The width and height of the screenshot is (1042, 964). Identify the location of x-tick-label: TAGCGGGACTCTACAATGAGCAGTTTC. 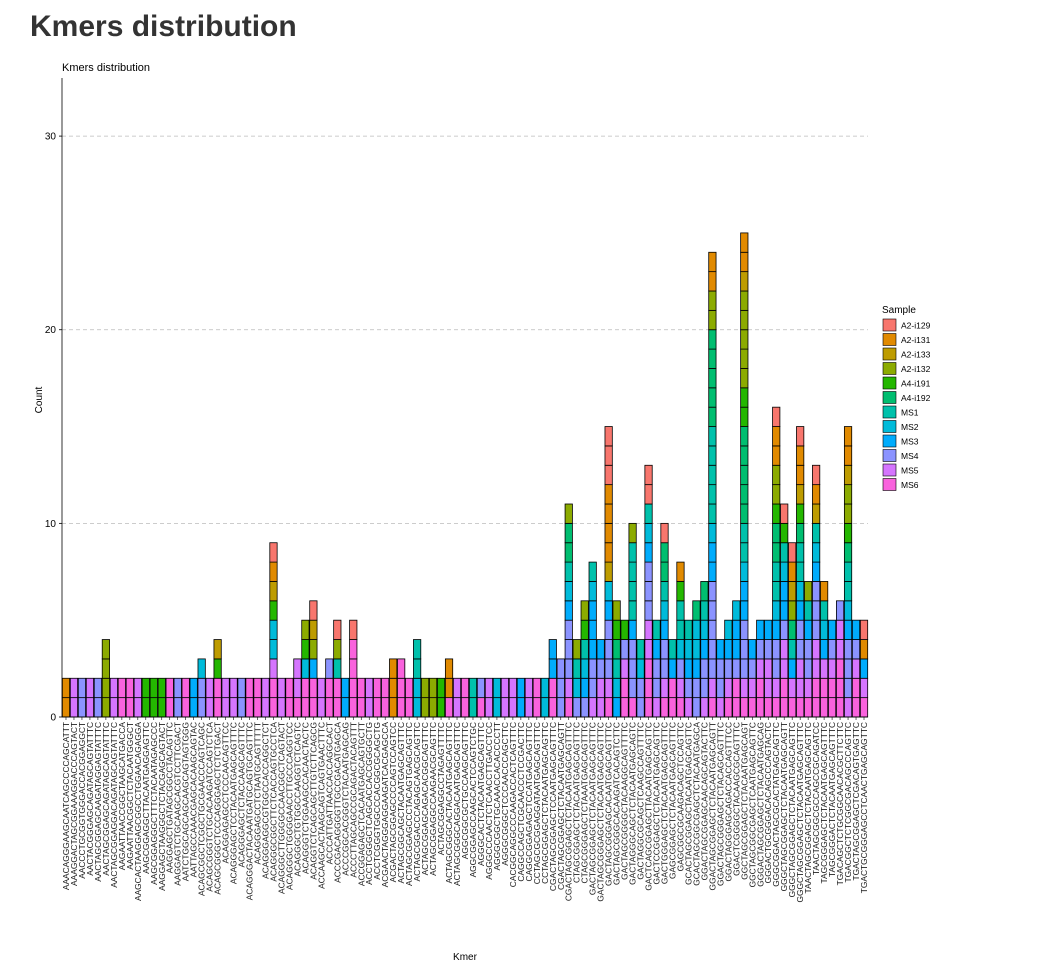
(832, 799).